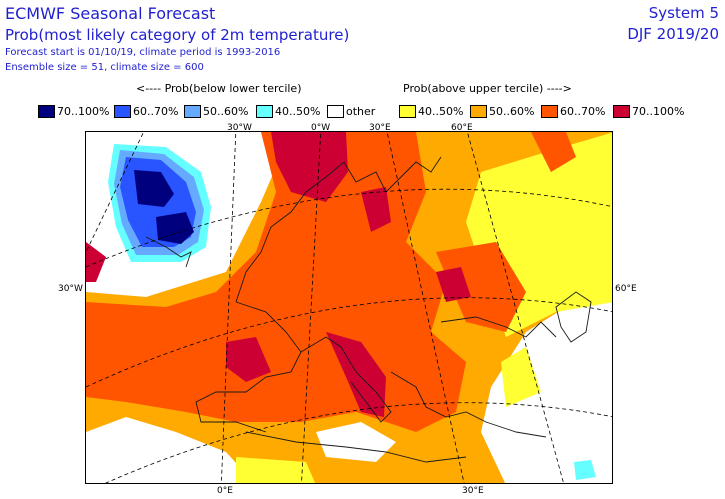 This screenshot has height=499, width=725. I want to click on region-above-70-100-west-edge, so click(96, 262).